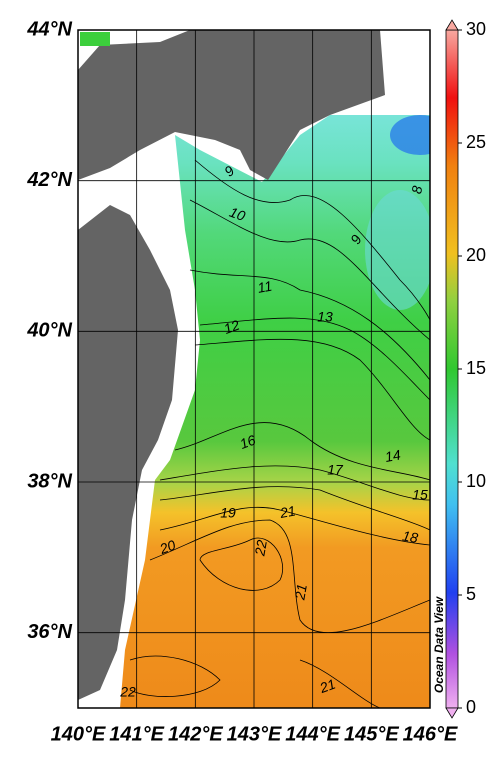  Describe the element at coordinates (416, 189) in the screenshot. I see `contour-label: 8` at that location.